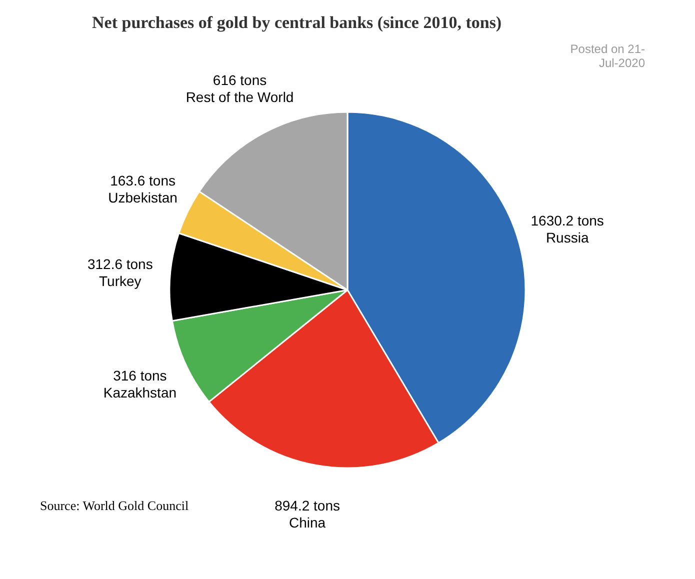 This screenshot has width=695, height=579. What do you see at coordinates (307, 522) in the screenshot?
I see `slice-label: China` at bounding box center [307, 522].